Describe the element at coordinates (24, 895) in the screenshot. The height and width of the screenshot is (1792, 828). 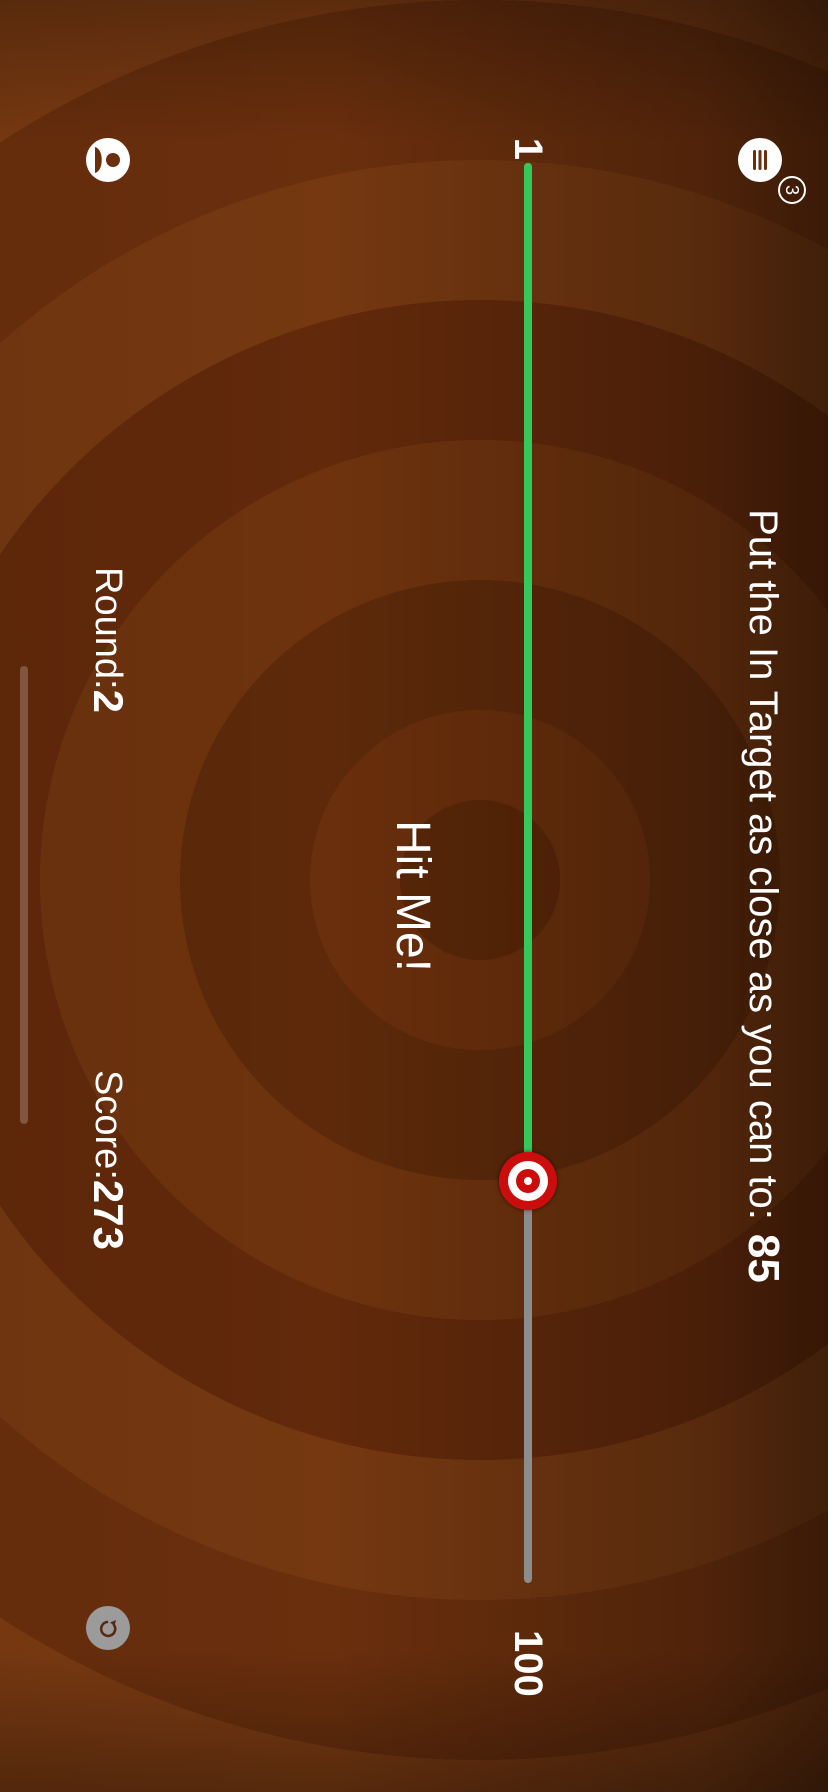
I see `home-indicator` at that location.